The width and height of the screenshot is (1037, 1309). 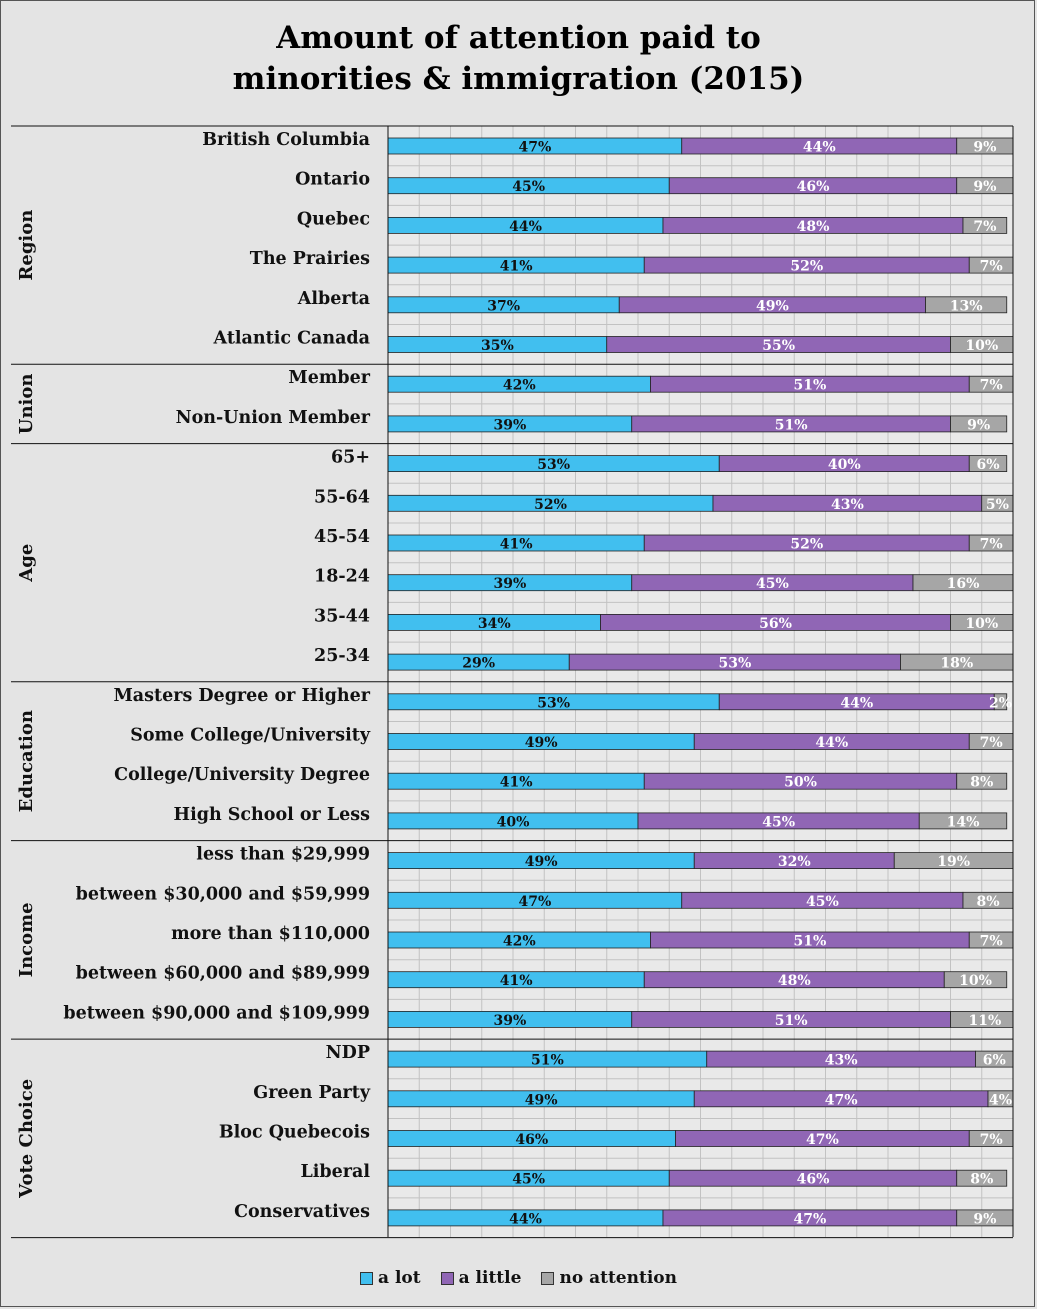 What do you see at coordinates (333, 299) in the screenshot?
I see `category-label: Alberta` at bounding box center [333, 299].